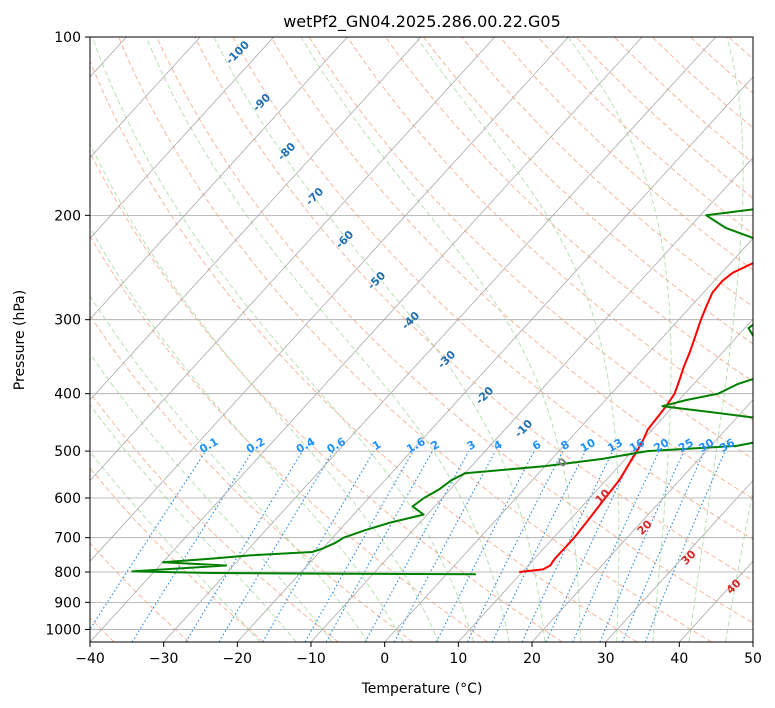 The height and width of the screenshot is (708, 775). I want to click on dry-adiabat-label: -70, so click(314, 196).